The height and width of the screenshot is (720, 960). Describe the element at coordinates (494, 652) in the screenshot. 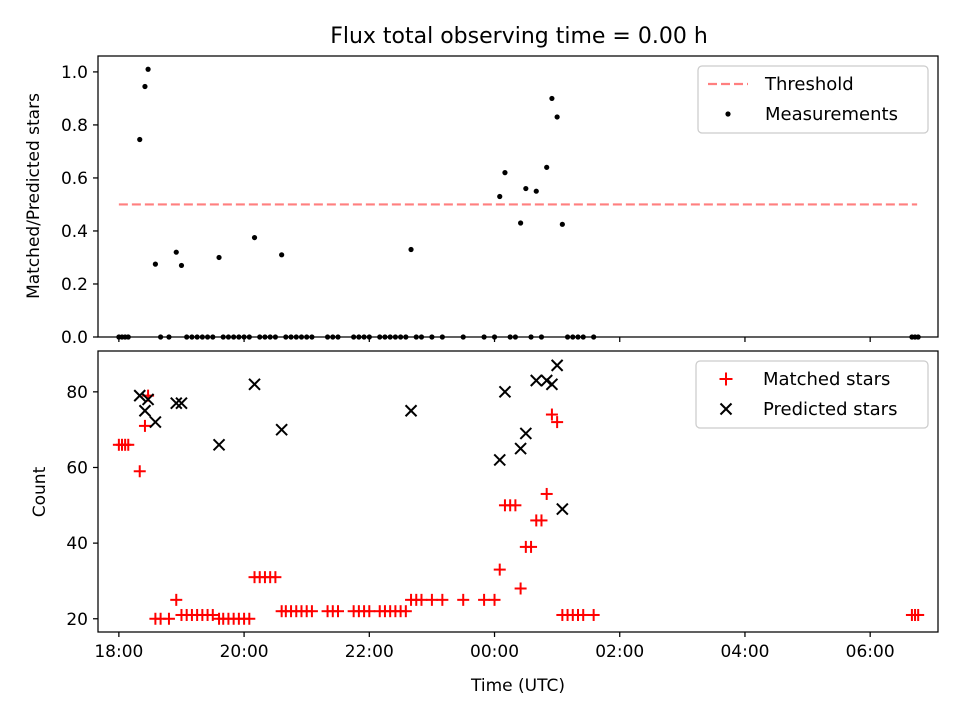

I see `x-tick-label: 00:00` at that location.